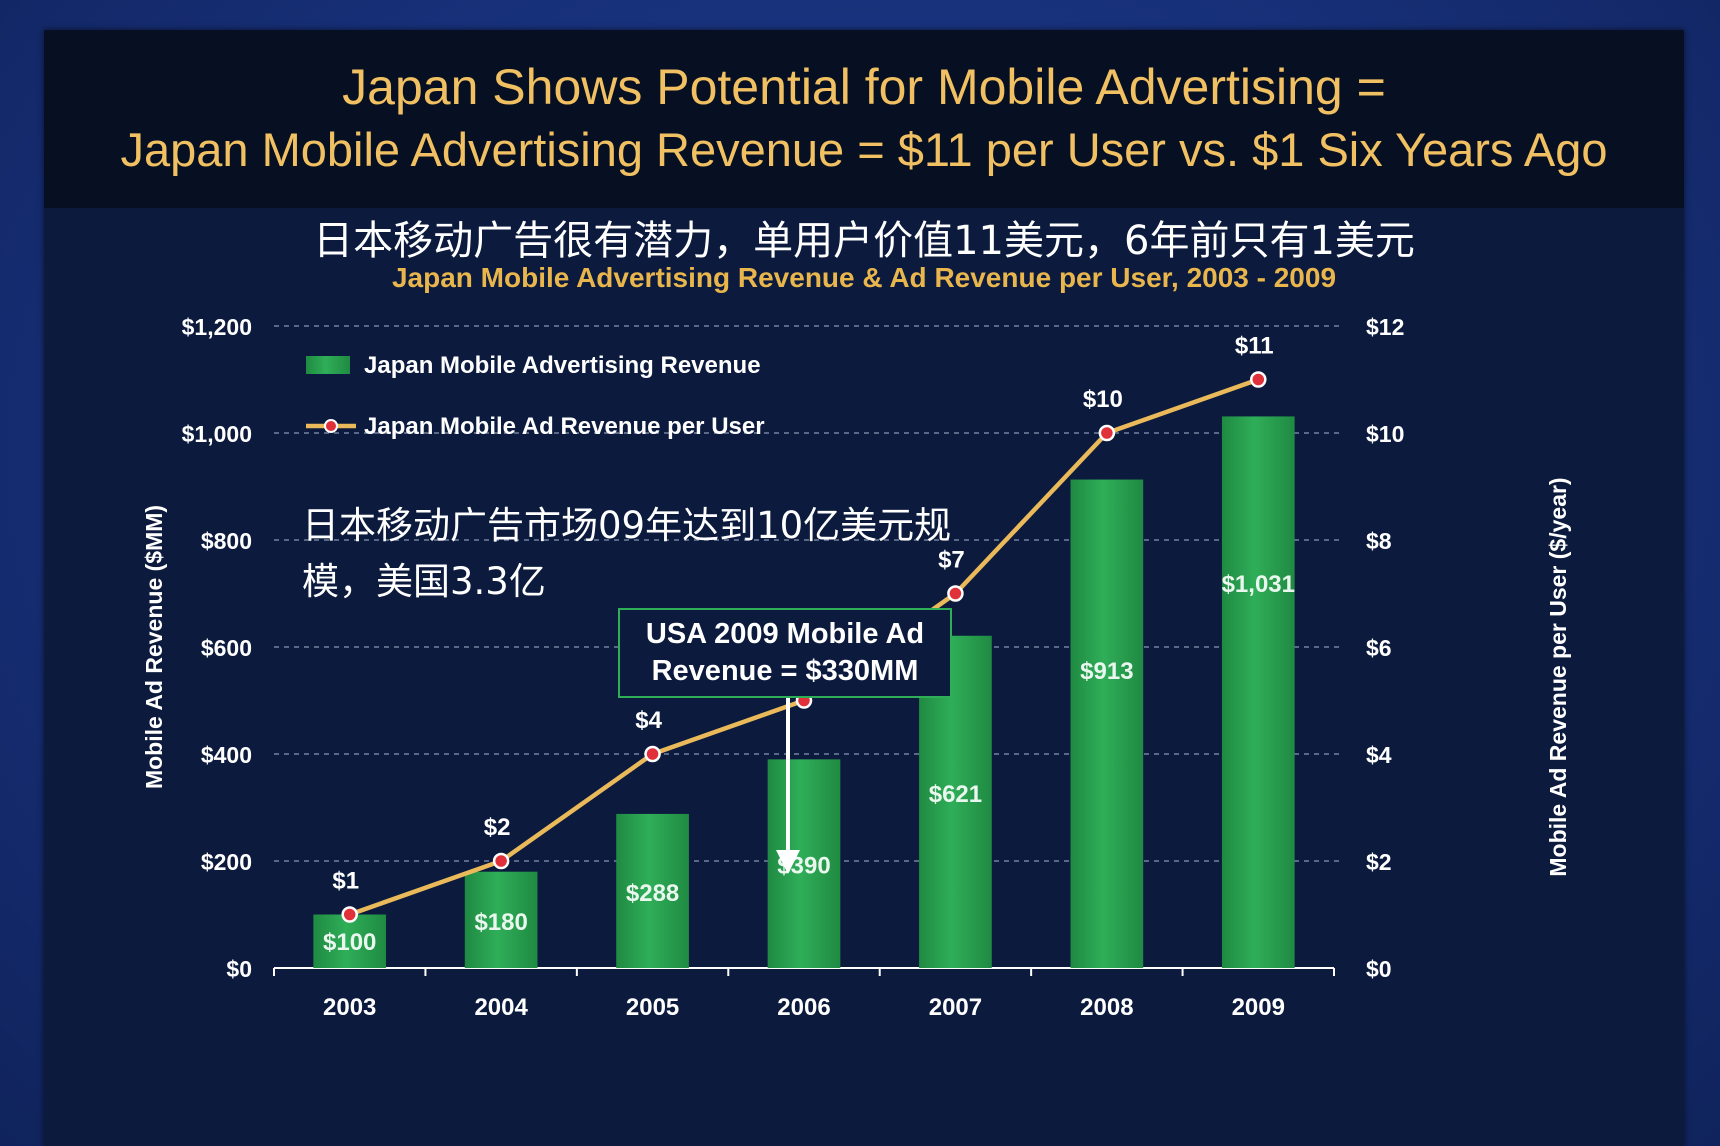 The image size is (1720, 1146). I want to click on y-tick-label: $200, so click(226, 862).